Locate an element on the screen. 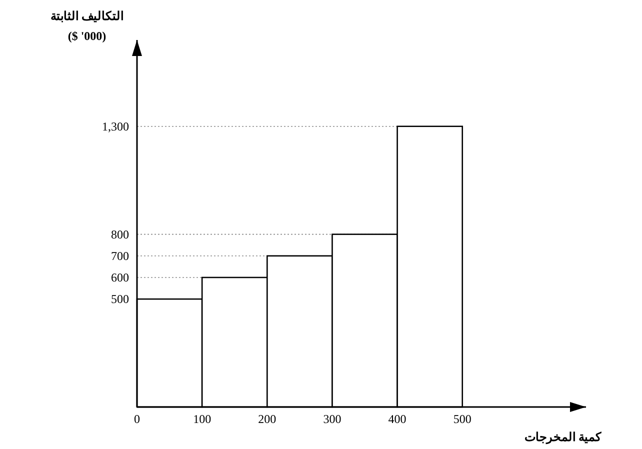 This screenshot has height=449, width=642. x-tick-label: 200 is located at coordinates (267, 419).